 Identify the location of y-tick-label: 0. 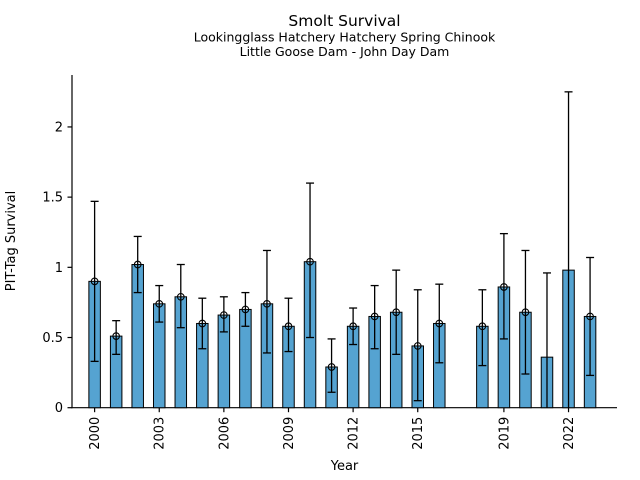
(59, 408).